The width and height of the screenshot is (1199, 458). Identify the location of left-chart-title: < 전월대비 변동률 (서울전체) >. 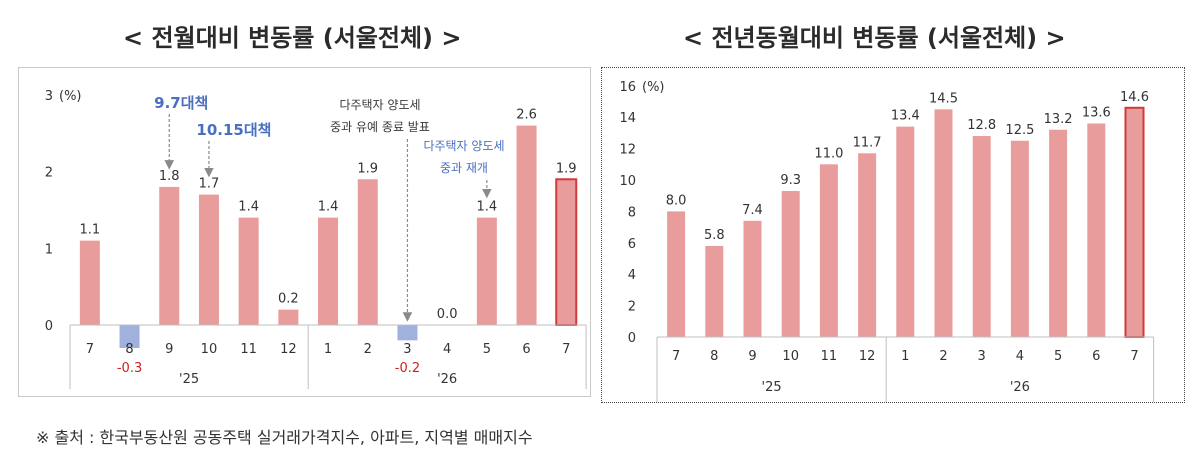
(292, 38).